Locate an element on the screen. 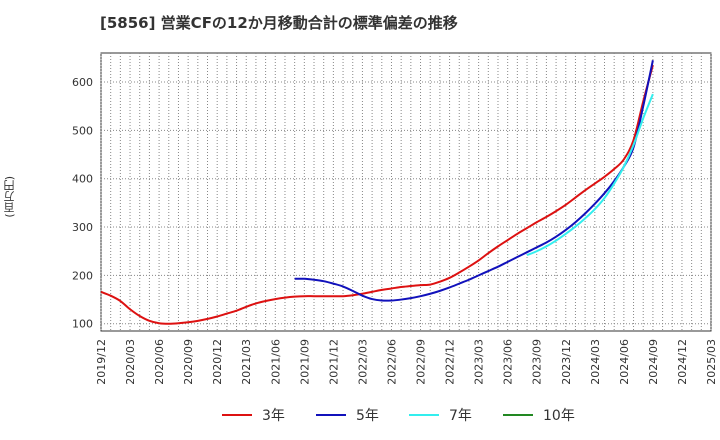 Image resolution: width=720 pixels, height=440 pixels. x-tick-label: 2023/09 is located at coordinates (537, 362).